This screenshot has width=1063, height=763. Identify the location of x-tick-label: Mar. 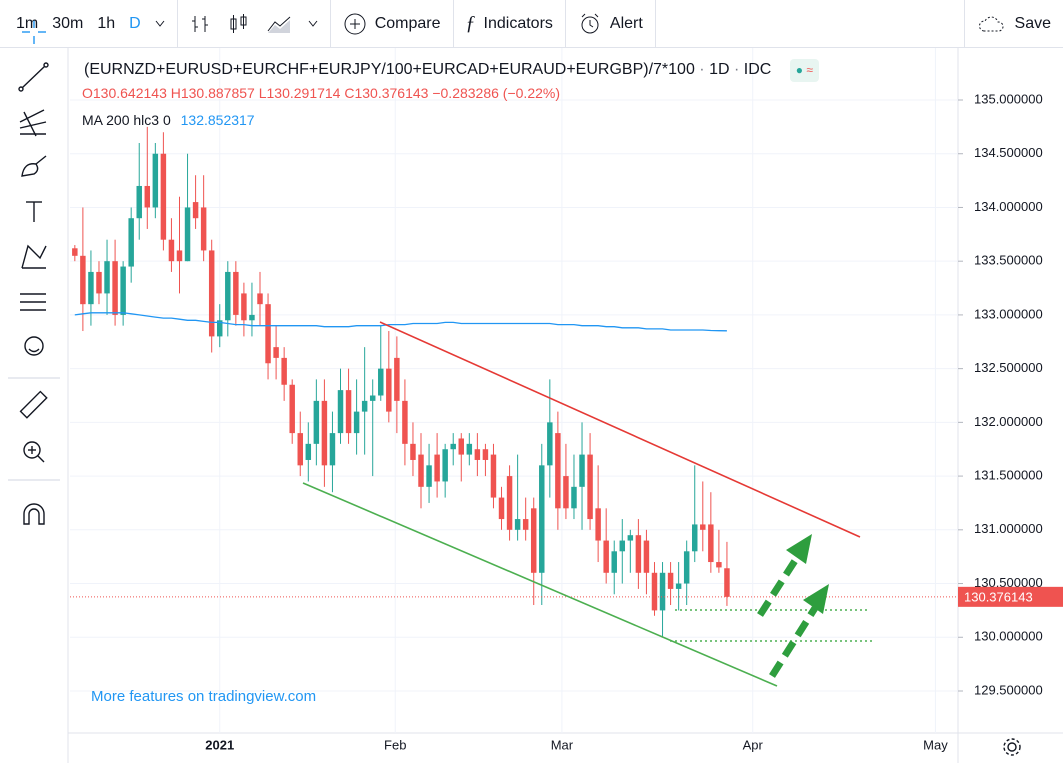
(562, 744).